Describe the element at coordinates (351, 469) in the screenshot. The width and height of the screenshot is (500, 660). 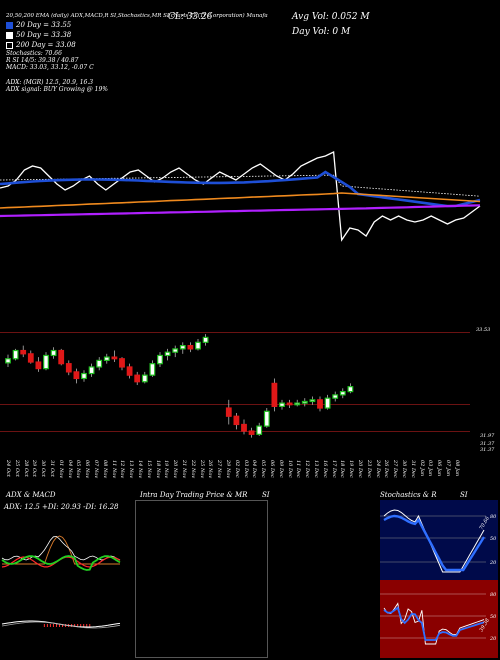
I see `date-tick-label: 19 Dec` at that location.